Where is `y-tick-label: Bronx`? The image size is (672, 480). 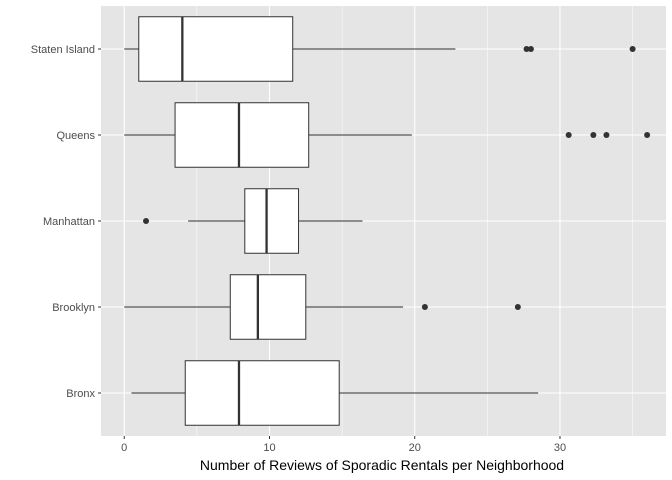 y-tick-label: Bronx is located at coordinates (80, 394).